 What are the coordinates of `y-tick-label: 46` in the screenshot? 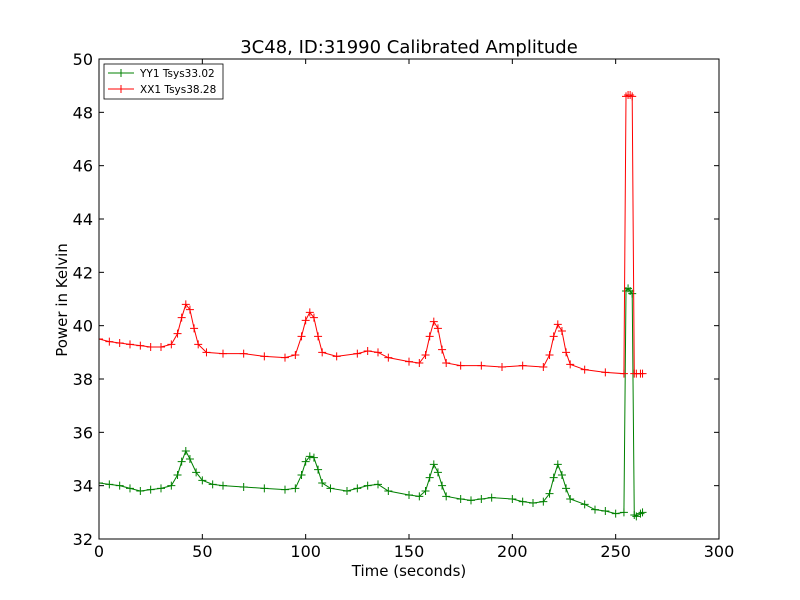 It's located at (83, 166).